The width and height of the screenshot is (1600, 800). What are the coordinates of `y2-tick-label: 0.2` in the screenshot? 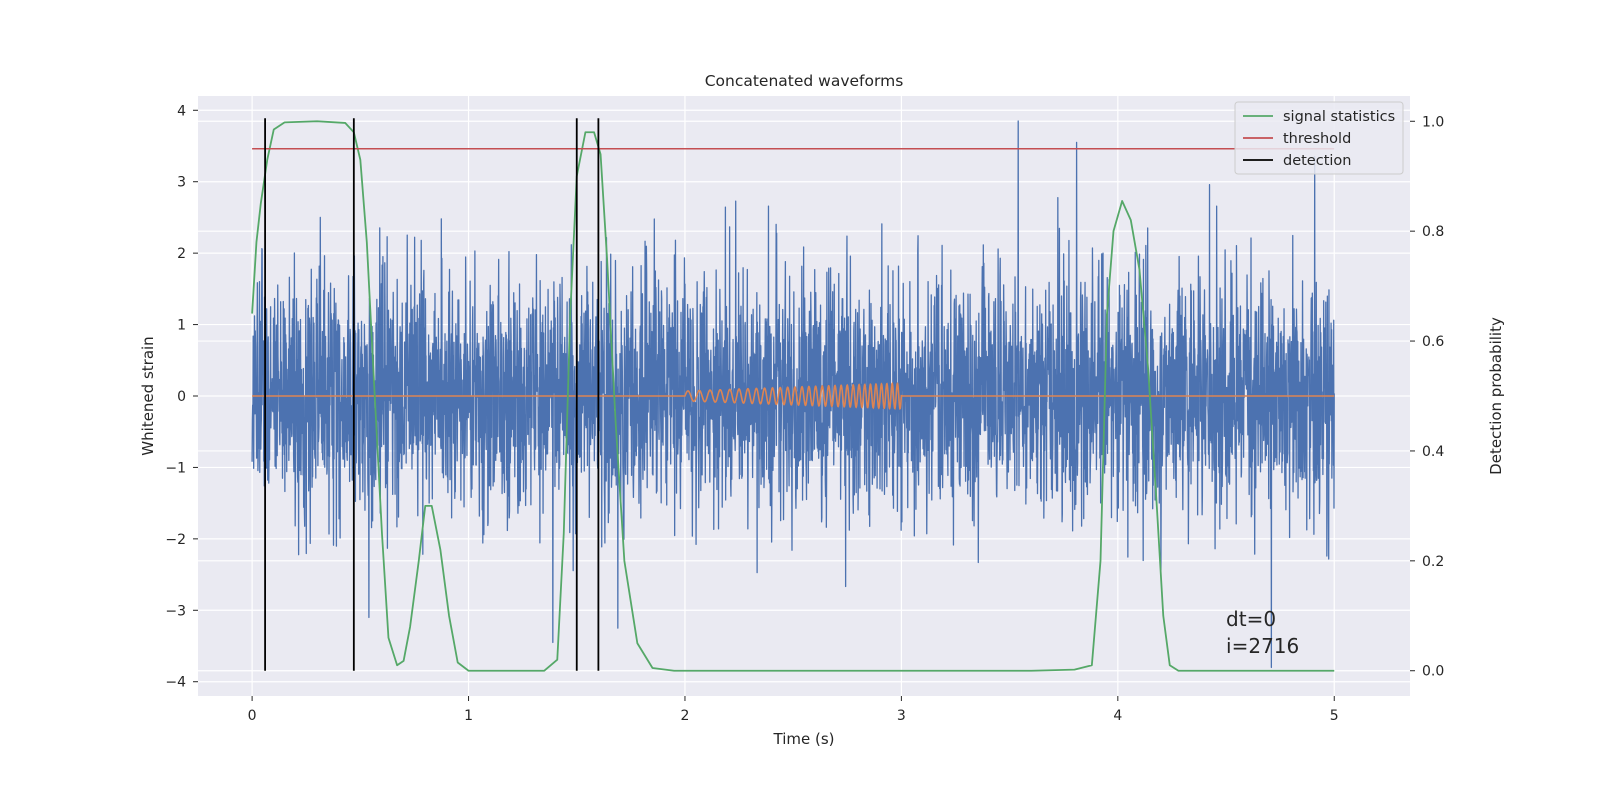 It's located at (1433, 562).